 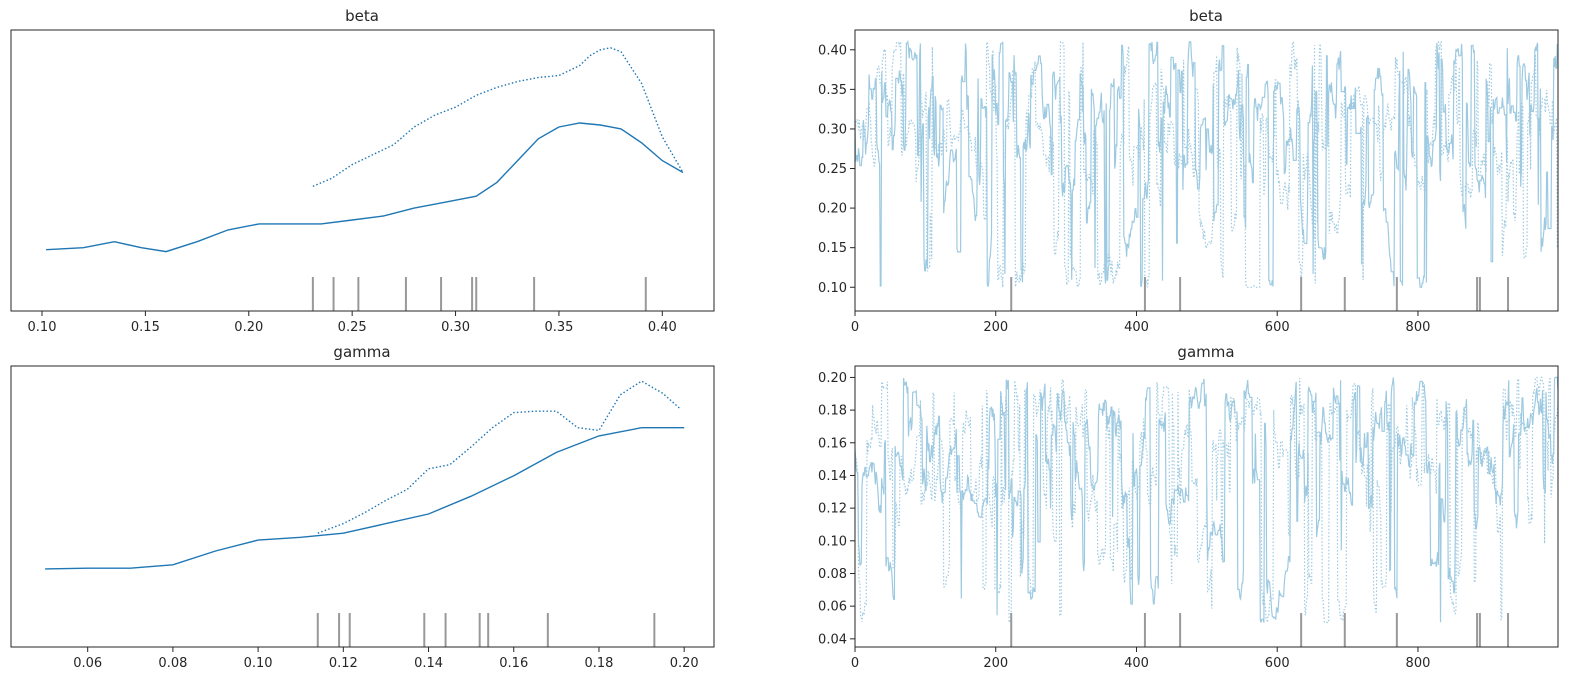 I want to click on gamma-density-xtick-label: 0.18, so click(x=598, y=663).